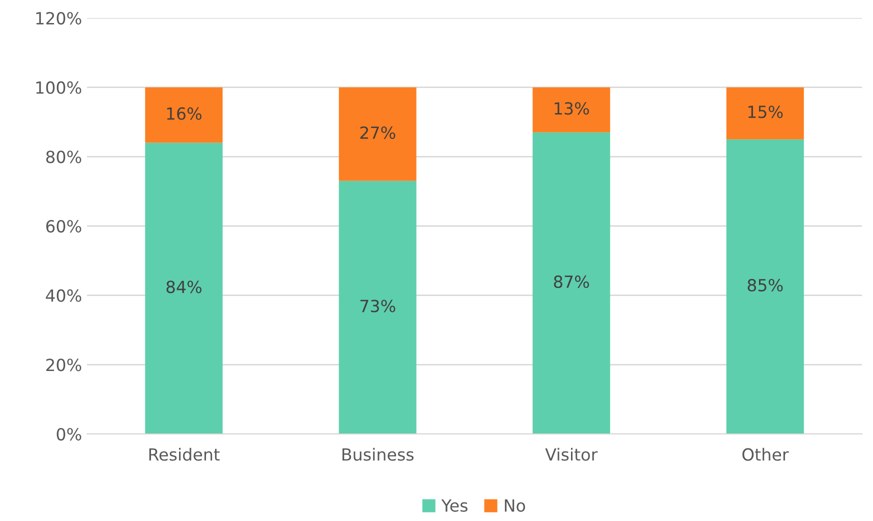  What do you see at coordinates (64, 295) in the screenshot?
I see `y-tick-label: 40%` at bounding box center [64, 295].